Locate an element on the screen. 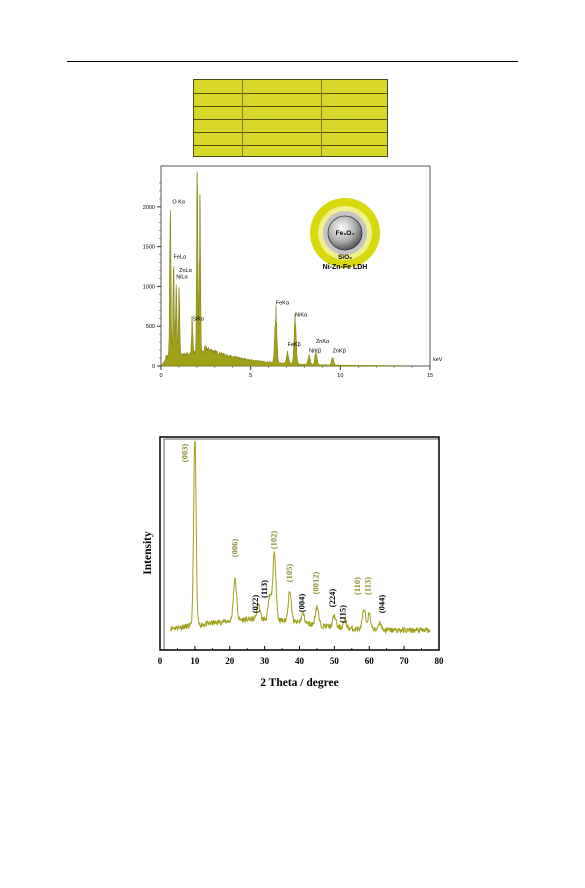 The image size is (585, 888). xrd-x-tick-label: 50 is located at coordinates (335, 661).